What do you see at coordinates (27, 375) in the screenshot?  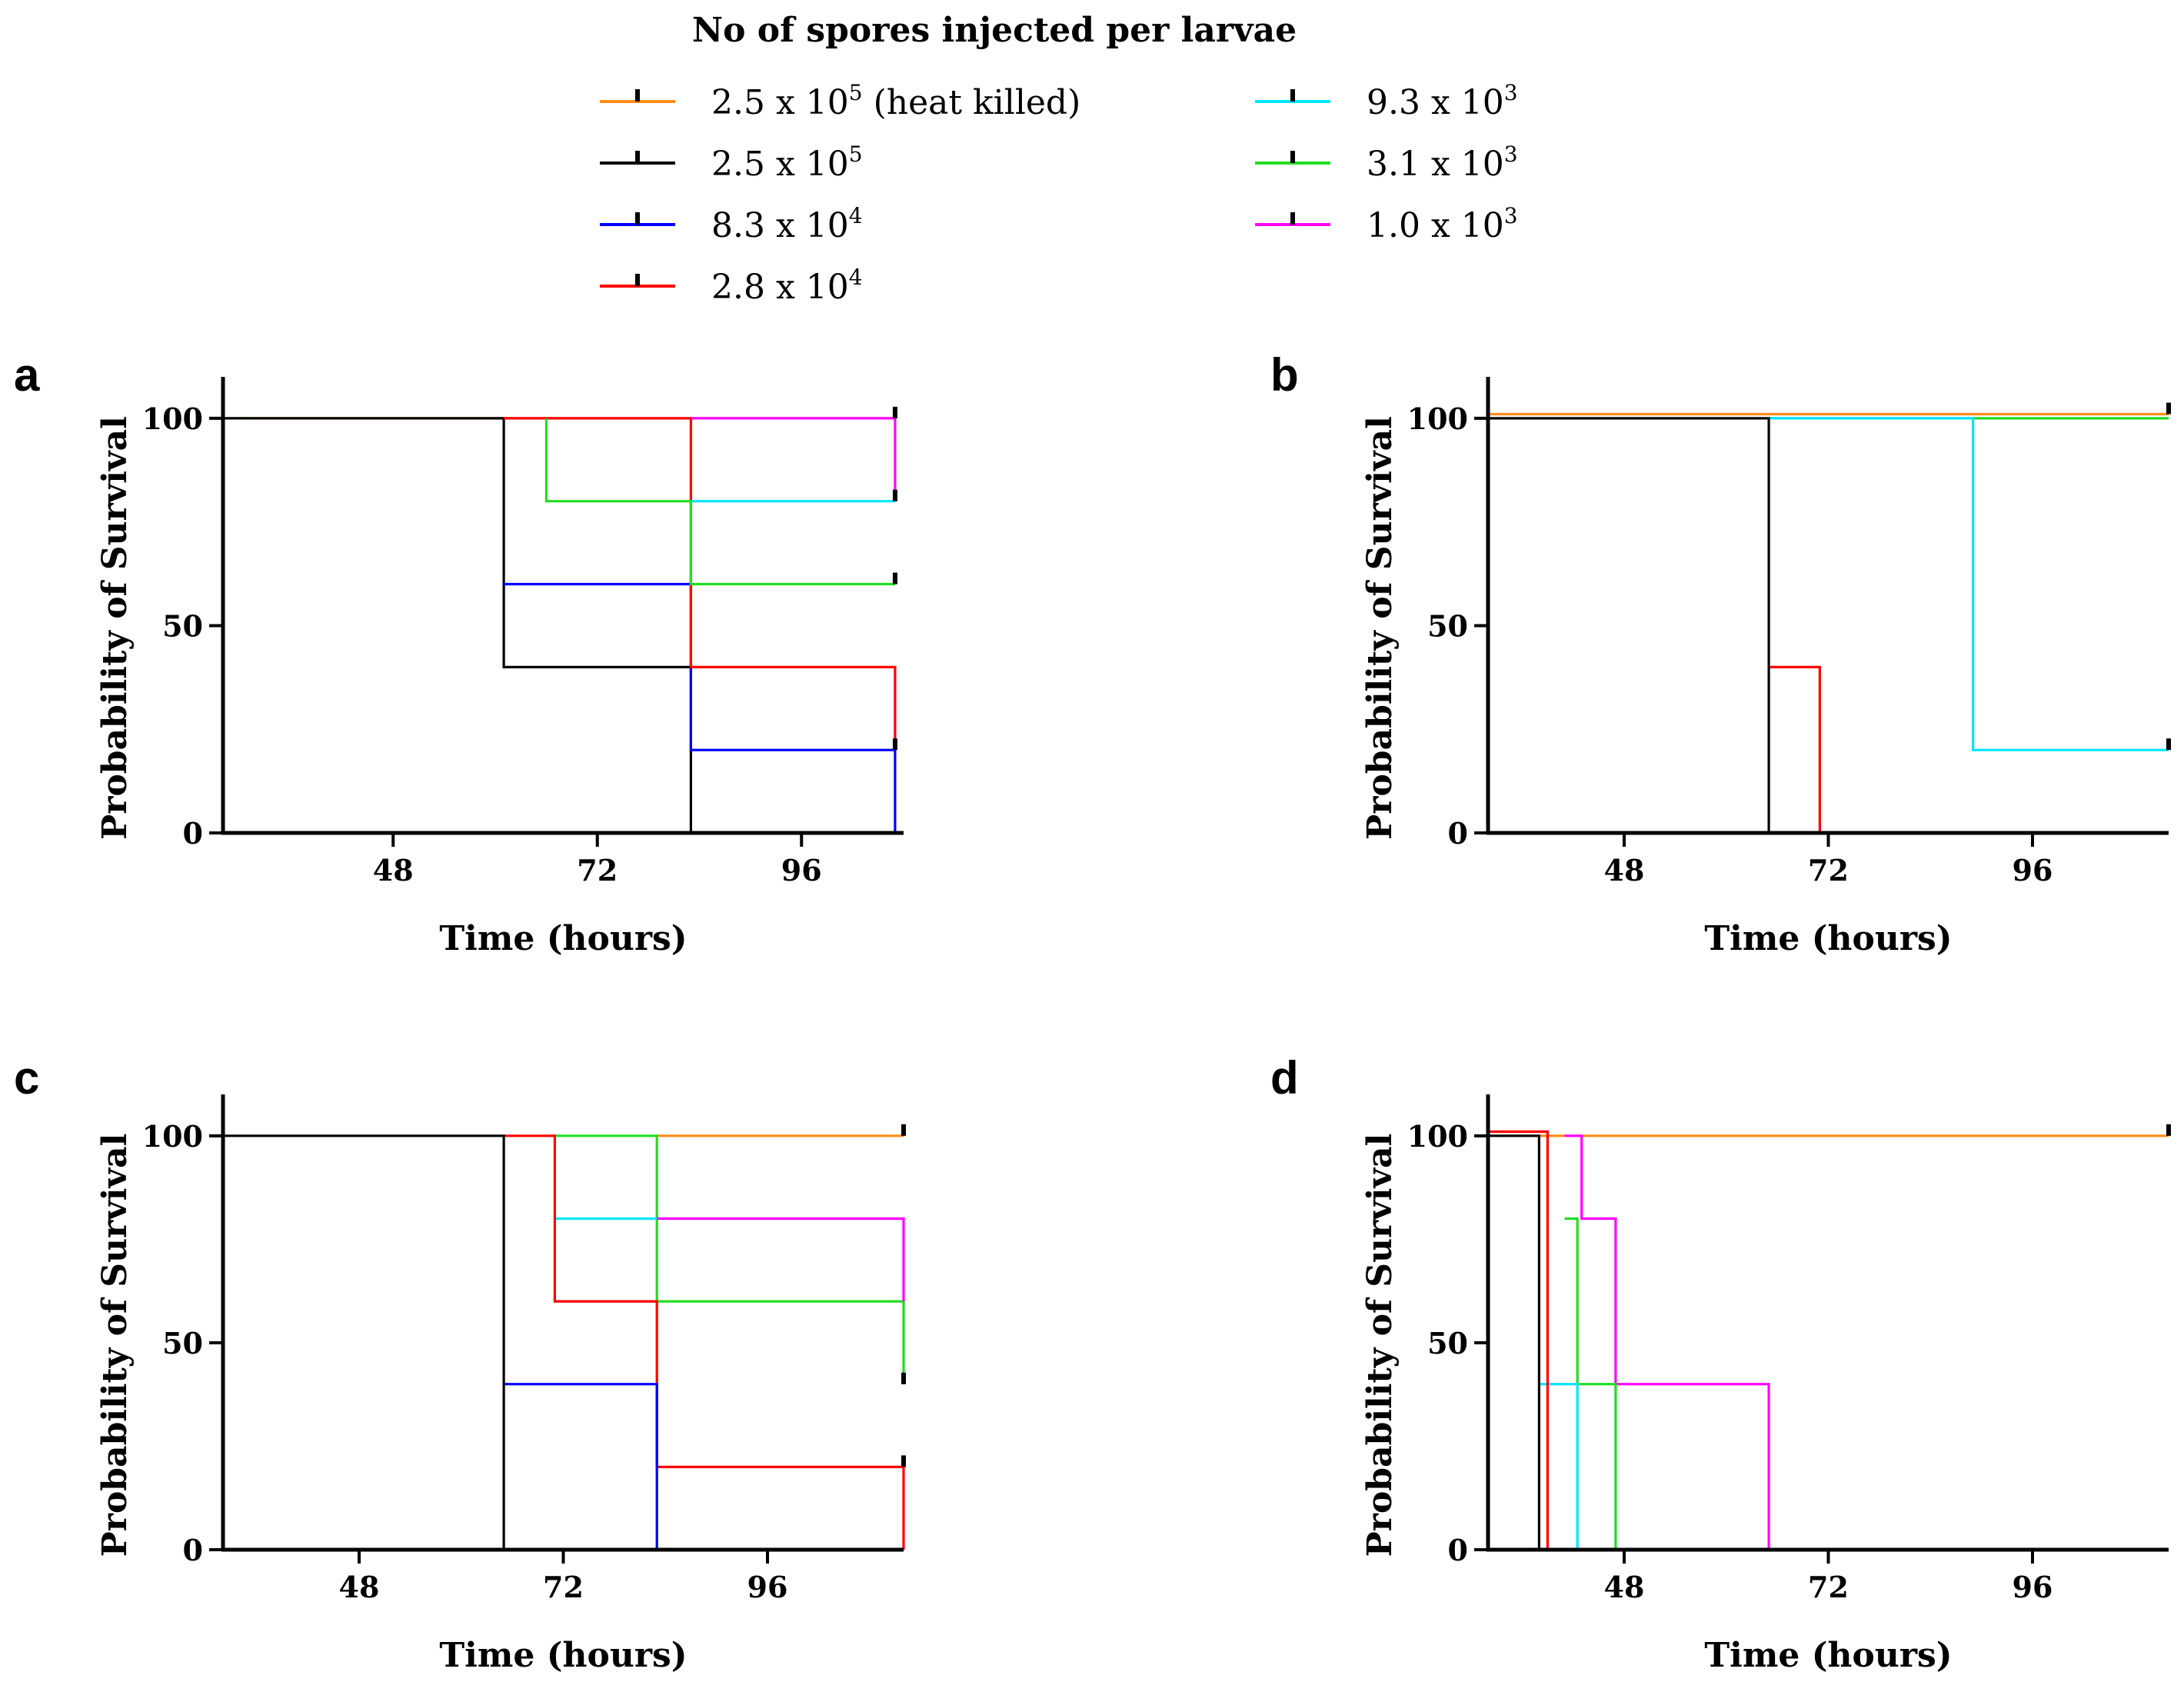 I see `panel-letter-a: a` at bounding box center [27, 375].